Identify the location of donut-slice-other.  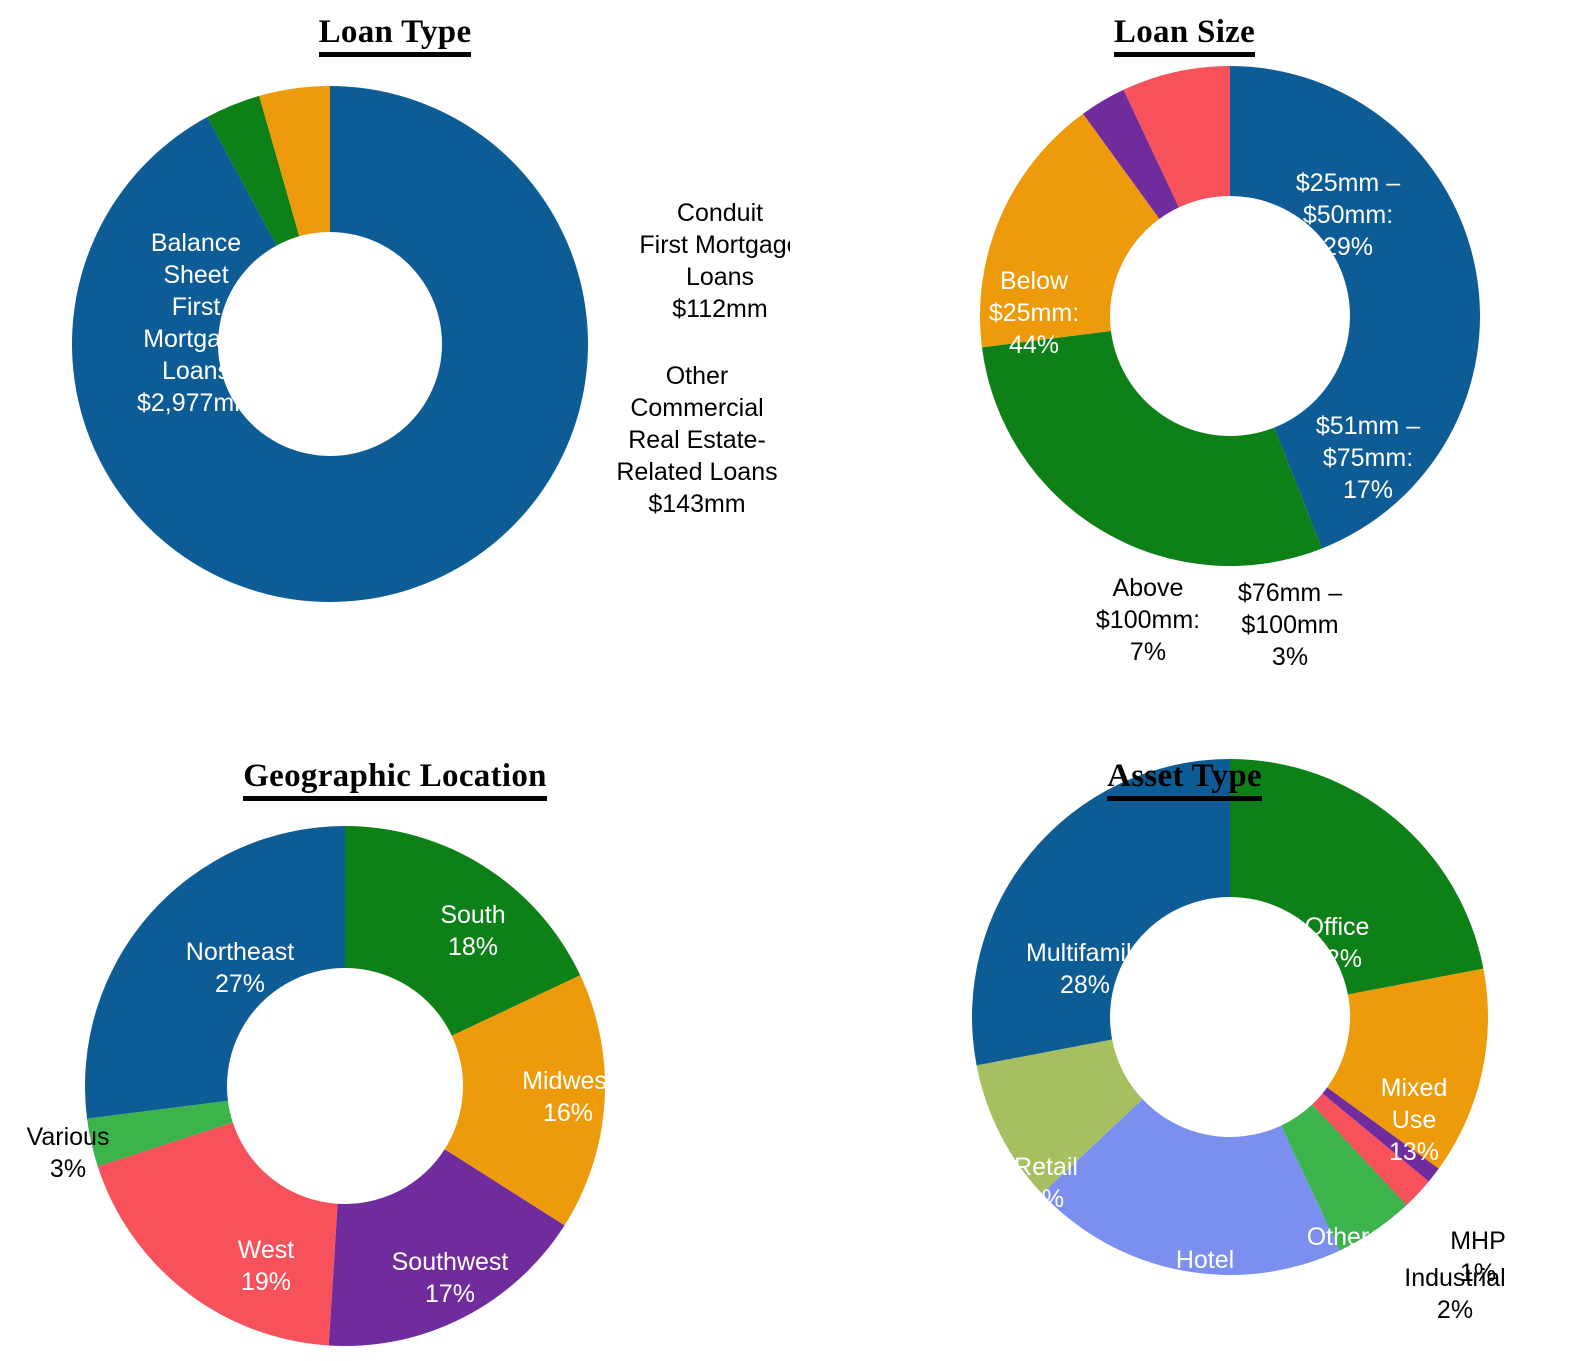
(1344, 1177).